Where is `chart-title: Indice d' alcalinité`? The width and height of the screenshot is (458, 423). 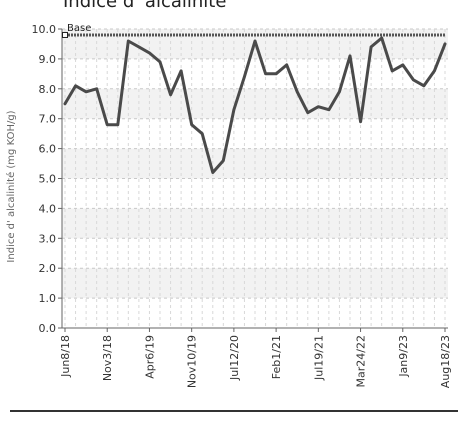
chart-title: Indice d' alcalinité is located at coordinates (145, 6).